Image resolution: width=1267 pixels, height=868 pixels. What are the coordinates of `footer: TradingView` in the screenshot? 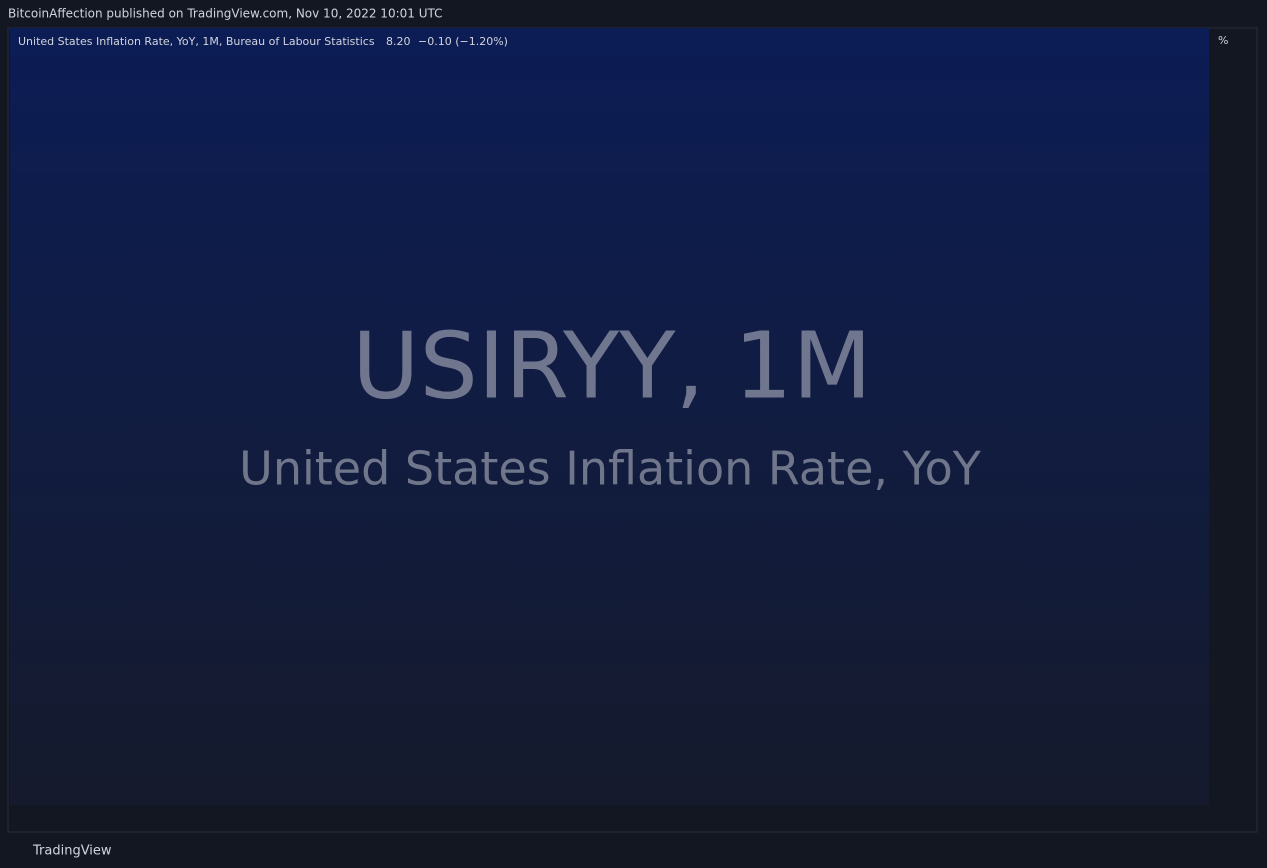 It's located at (72, 851).